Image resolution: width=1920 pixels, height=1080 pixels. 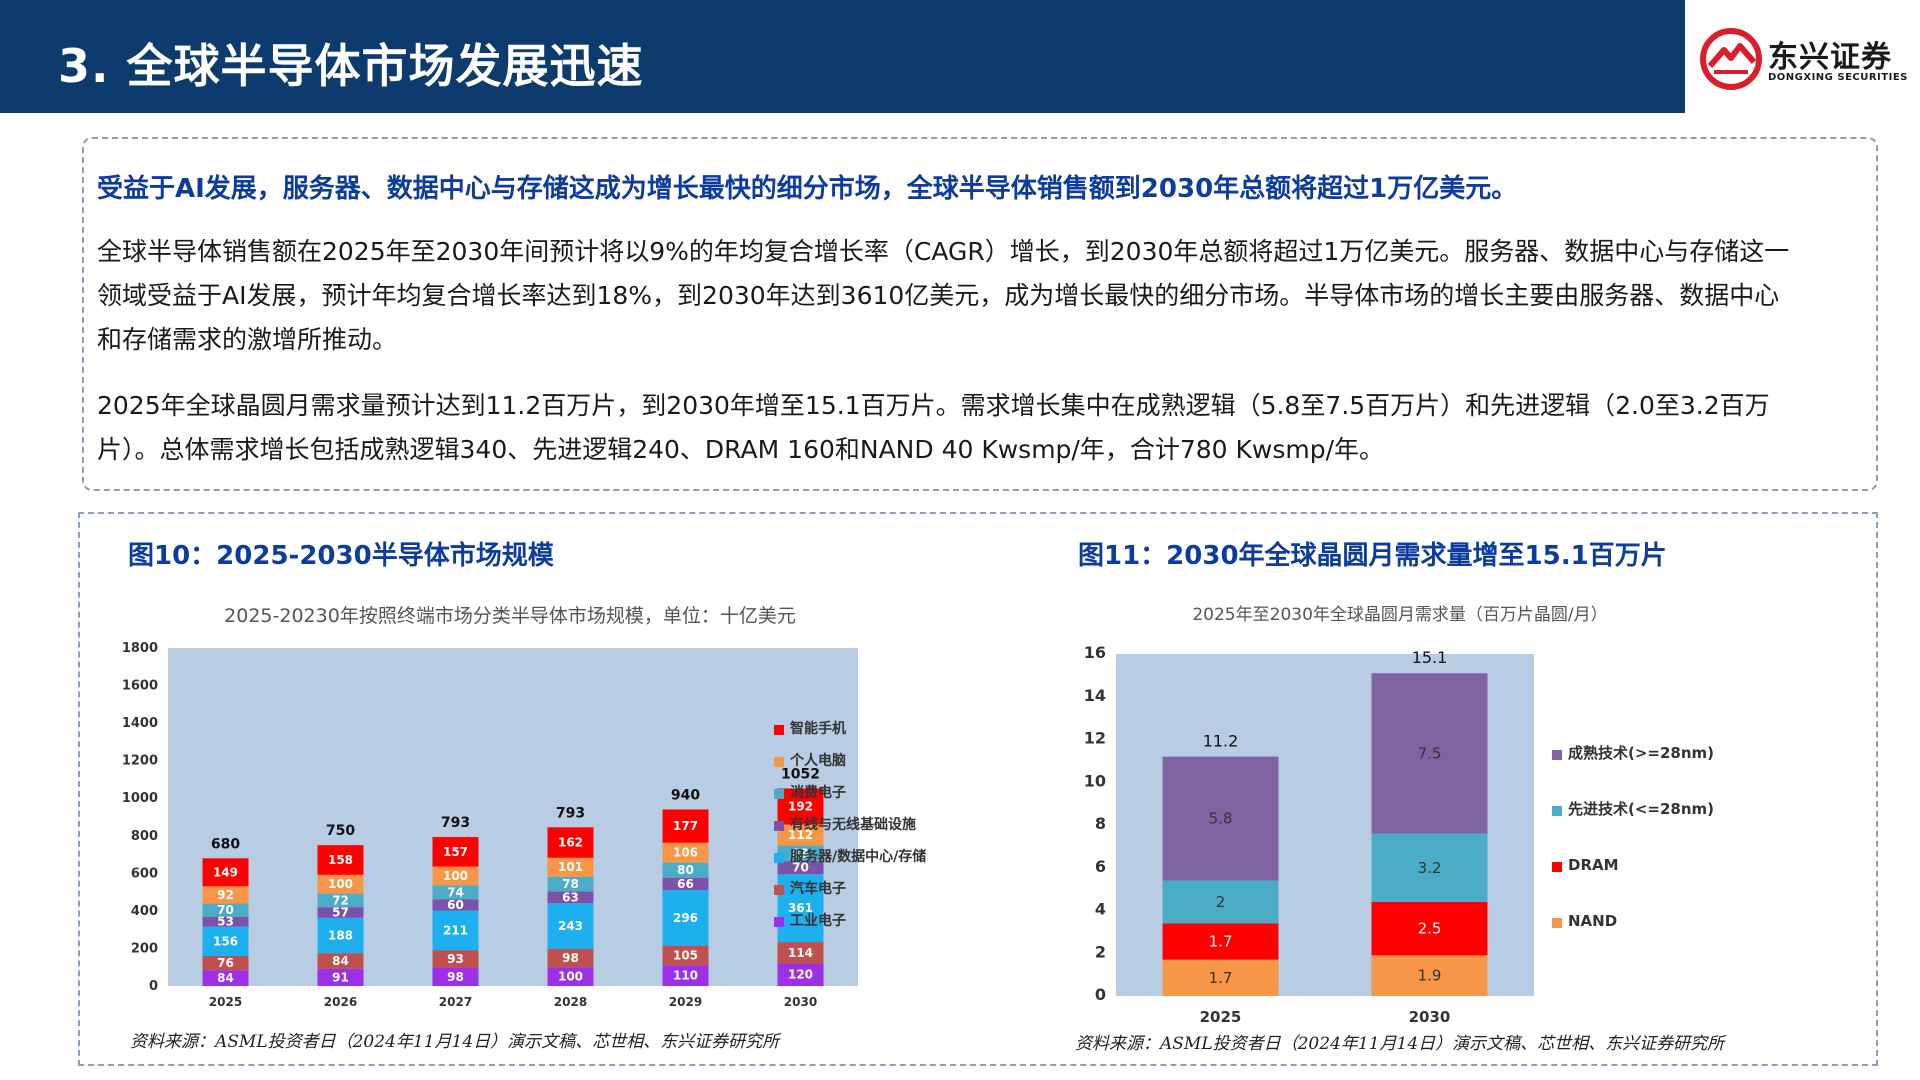 I want to click on y-tick-label: 1600, so click(x=140, y=686).